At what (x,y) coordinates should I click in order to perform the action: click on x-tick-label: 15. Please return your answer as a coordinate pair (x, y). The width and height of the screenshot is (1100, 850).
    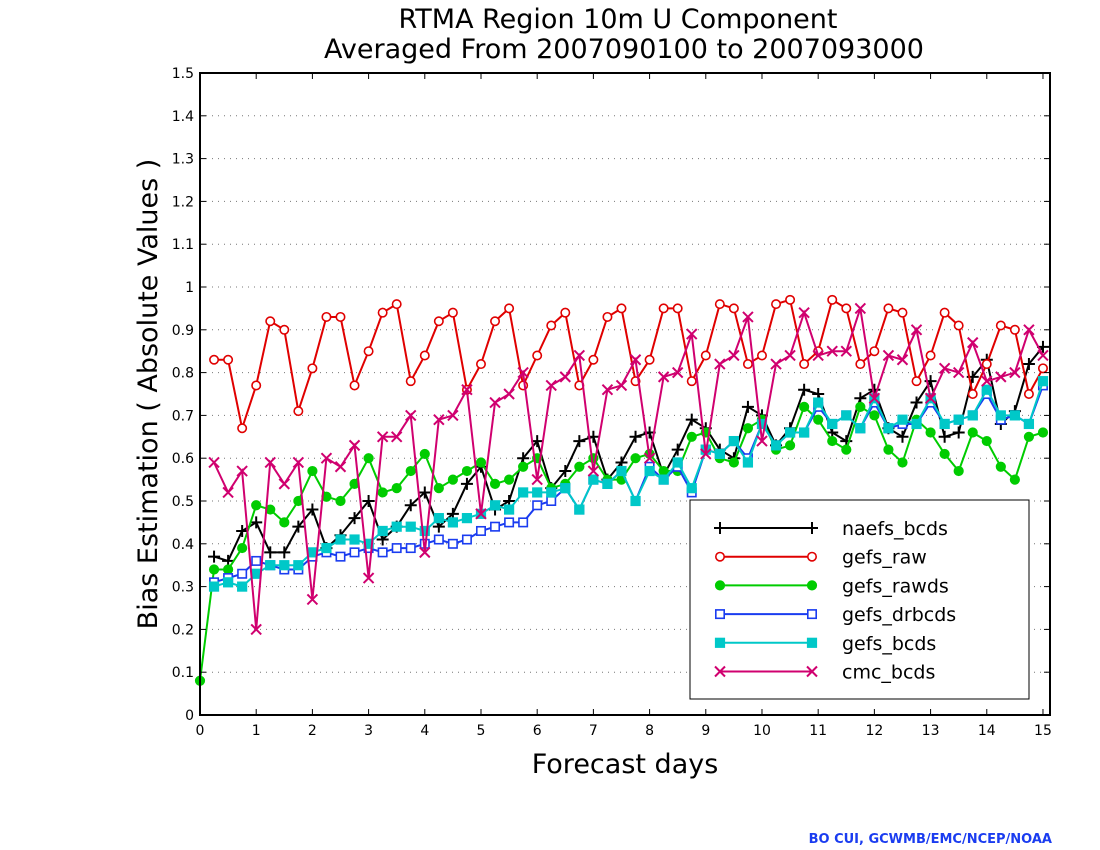
    Looking at the image, I should click on (1043, 731).